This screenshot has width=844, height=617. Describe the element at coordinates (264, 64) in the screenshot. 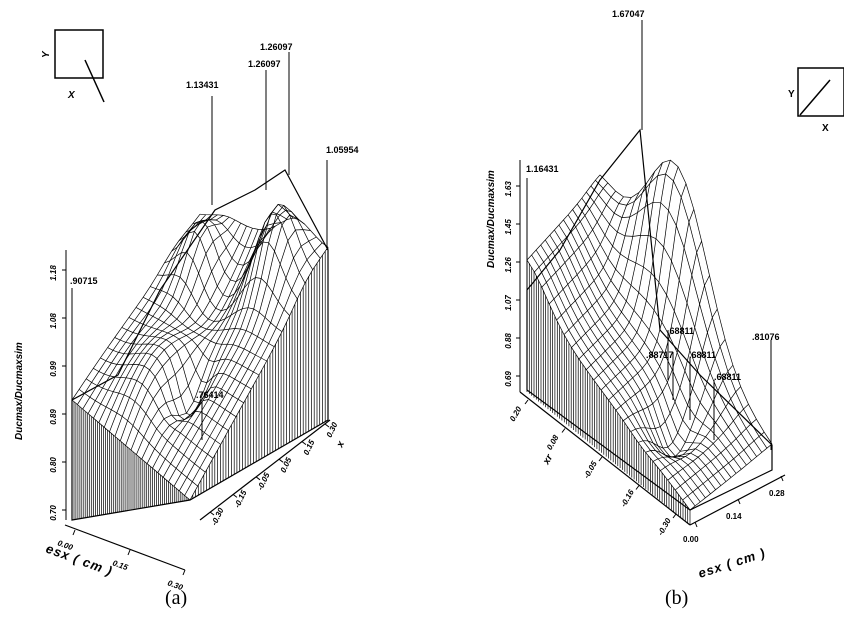

I see `annotation-a-2: 1.26097` at that location.